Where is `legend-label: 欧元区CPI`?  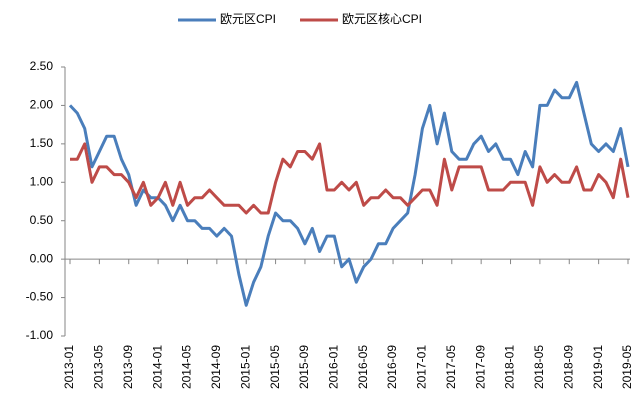 legend-label: 欧元区CPI is located at coordinates (248, 19).